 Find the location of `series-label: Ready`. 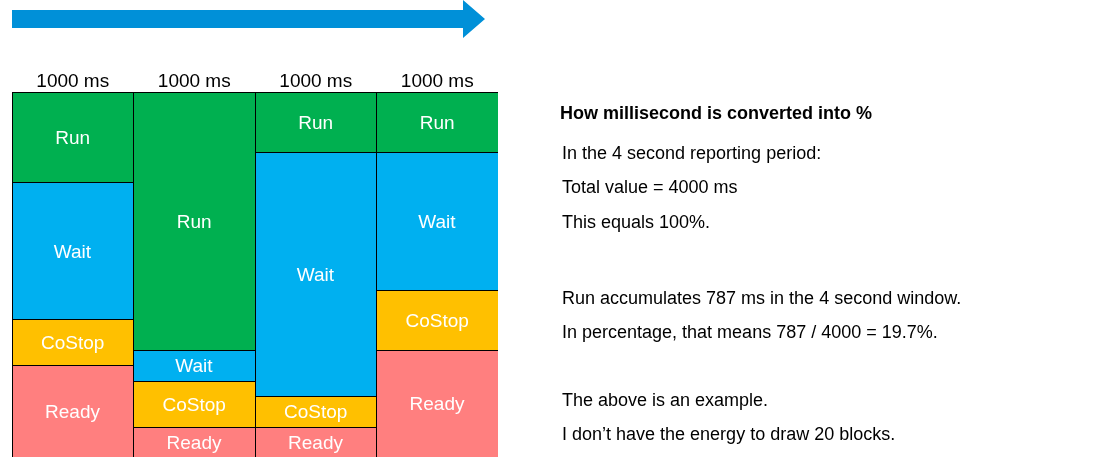

series-label: Ready is located at coordinates (194, 442).